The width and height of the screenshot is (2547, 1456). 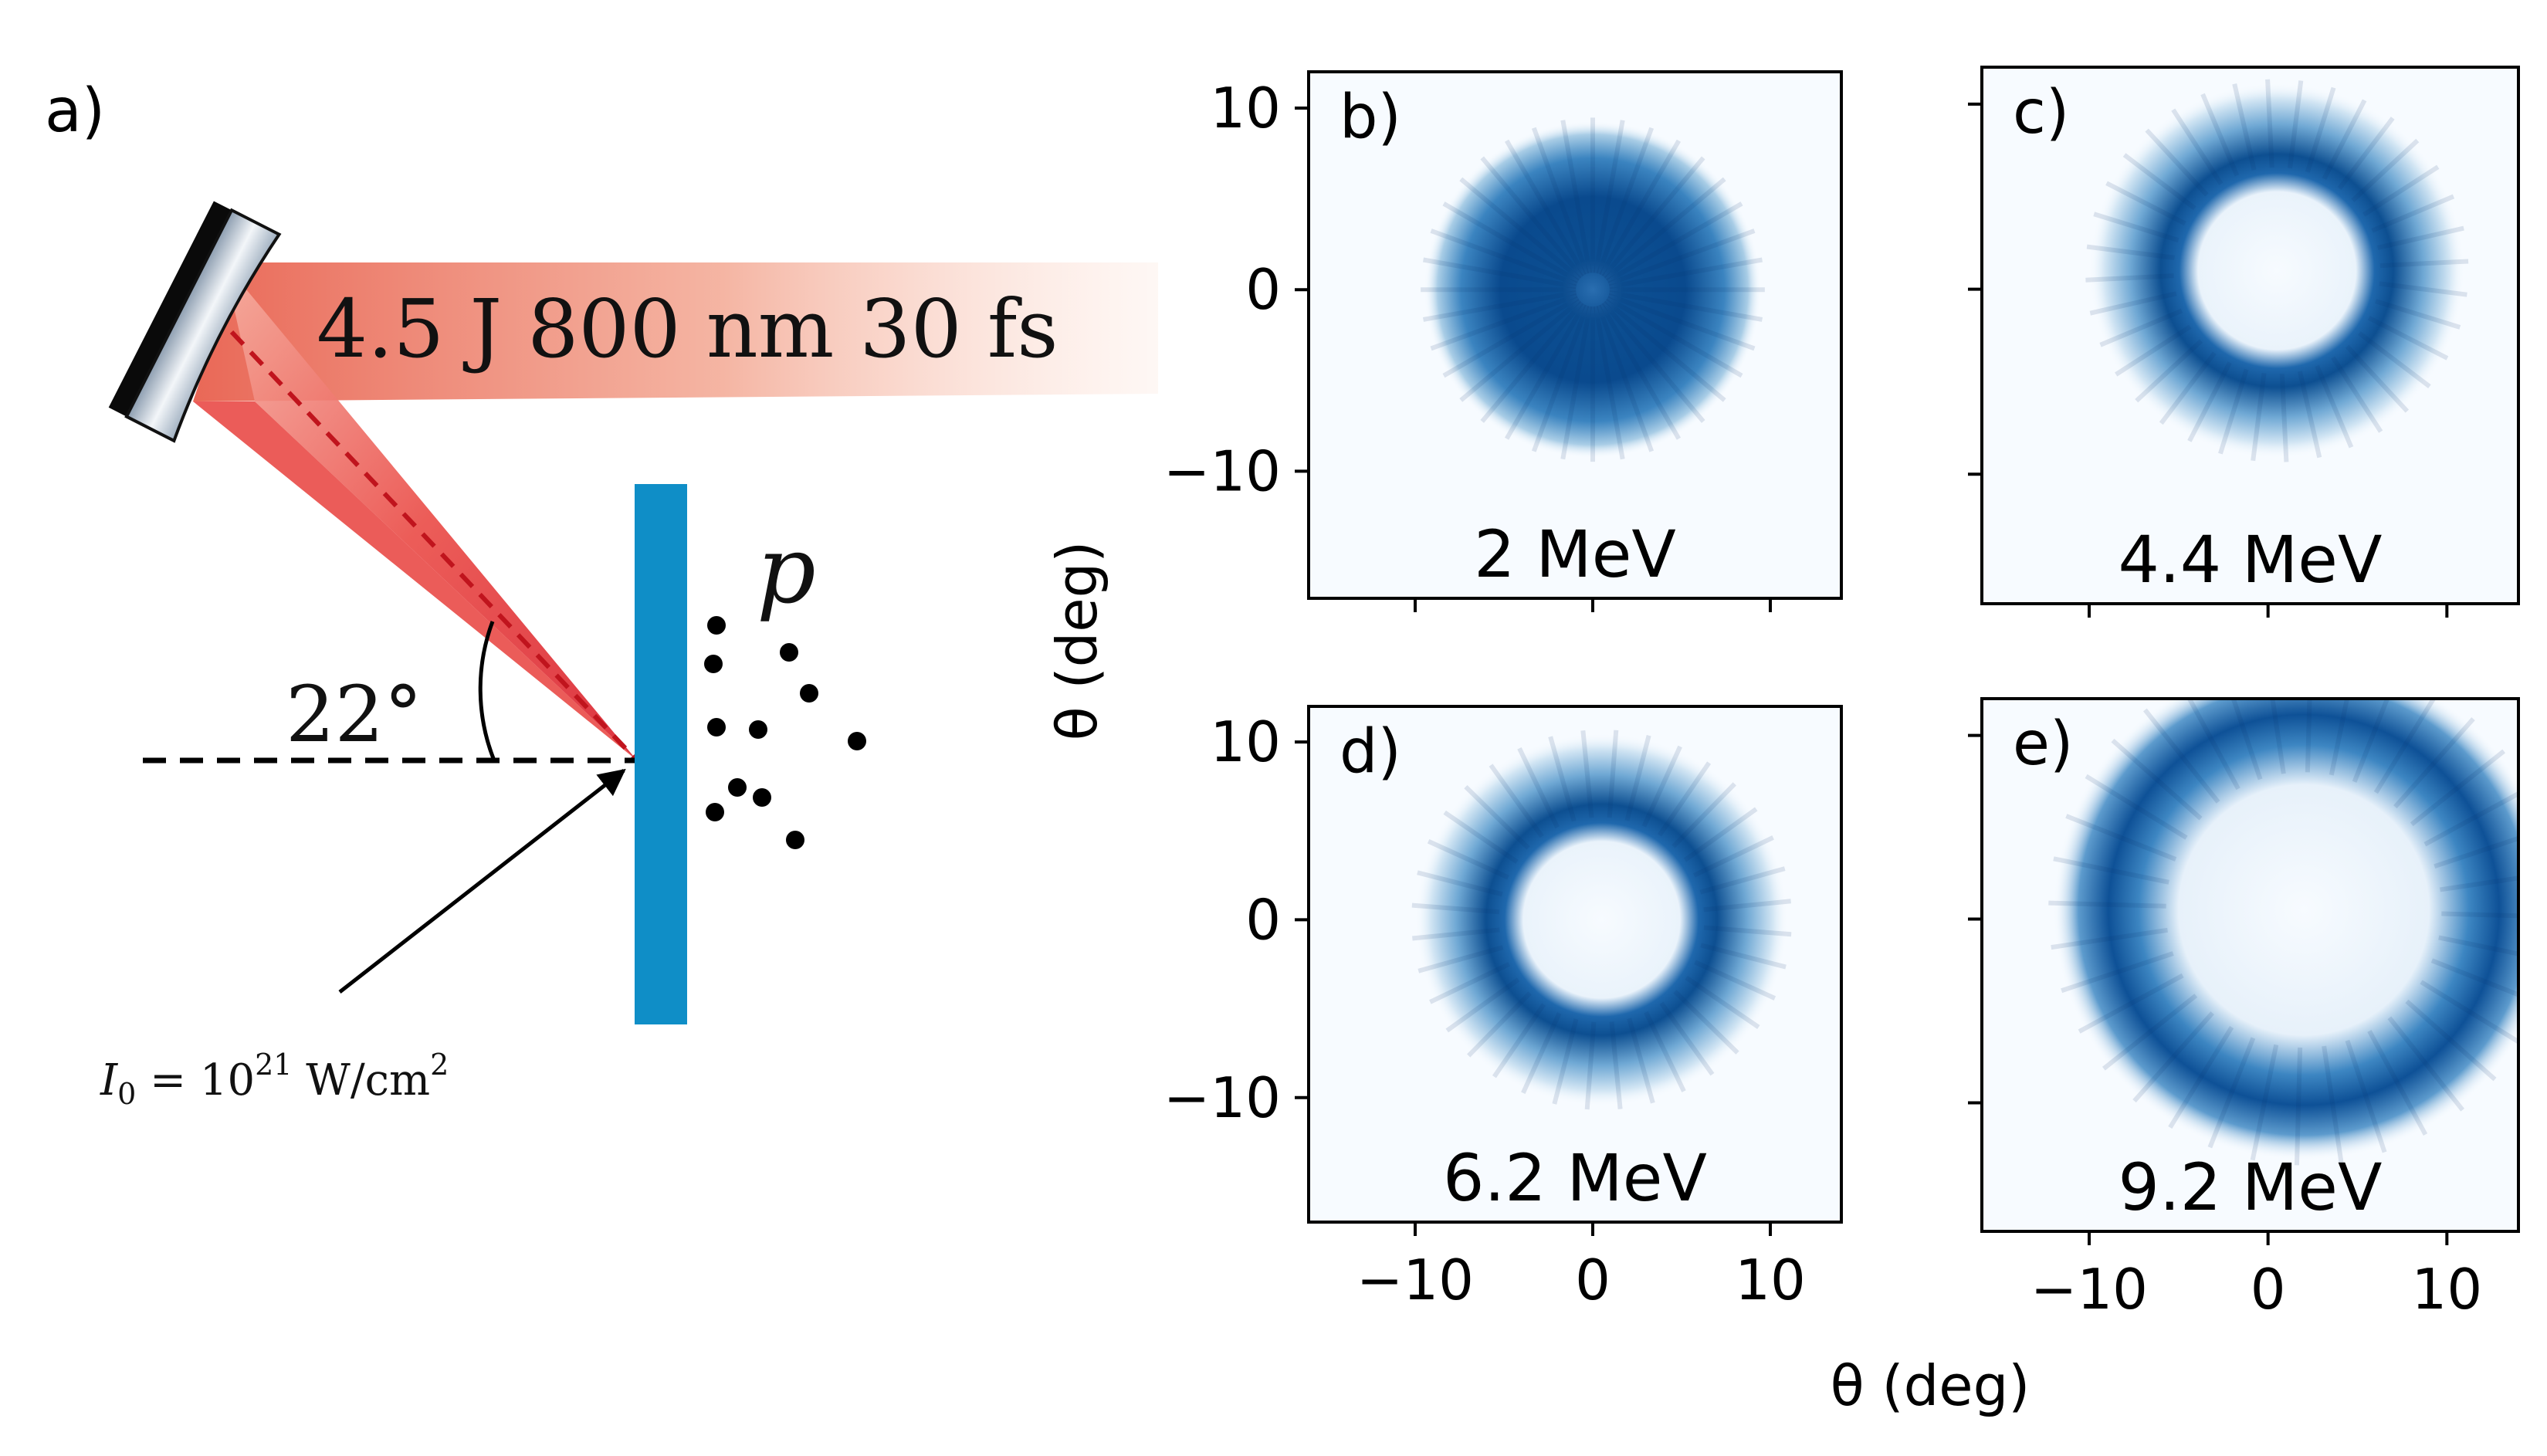 I want to click on panel-label-a: a), so click(x=75, y=111).